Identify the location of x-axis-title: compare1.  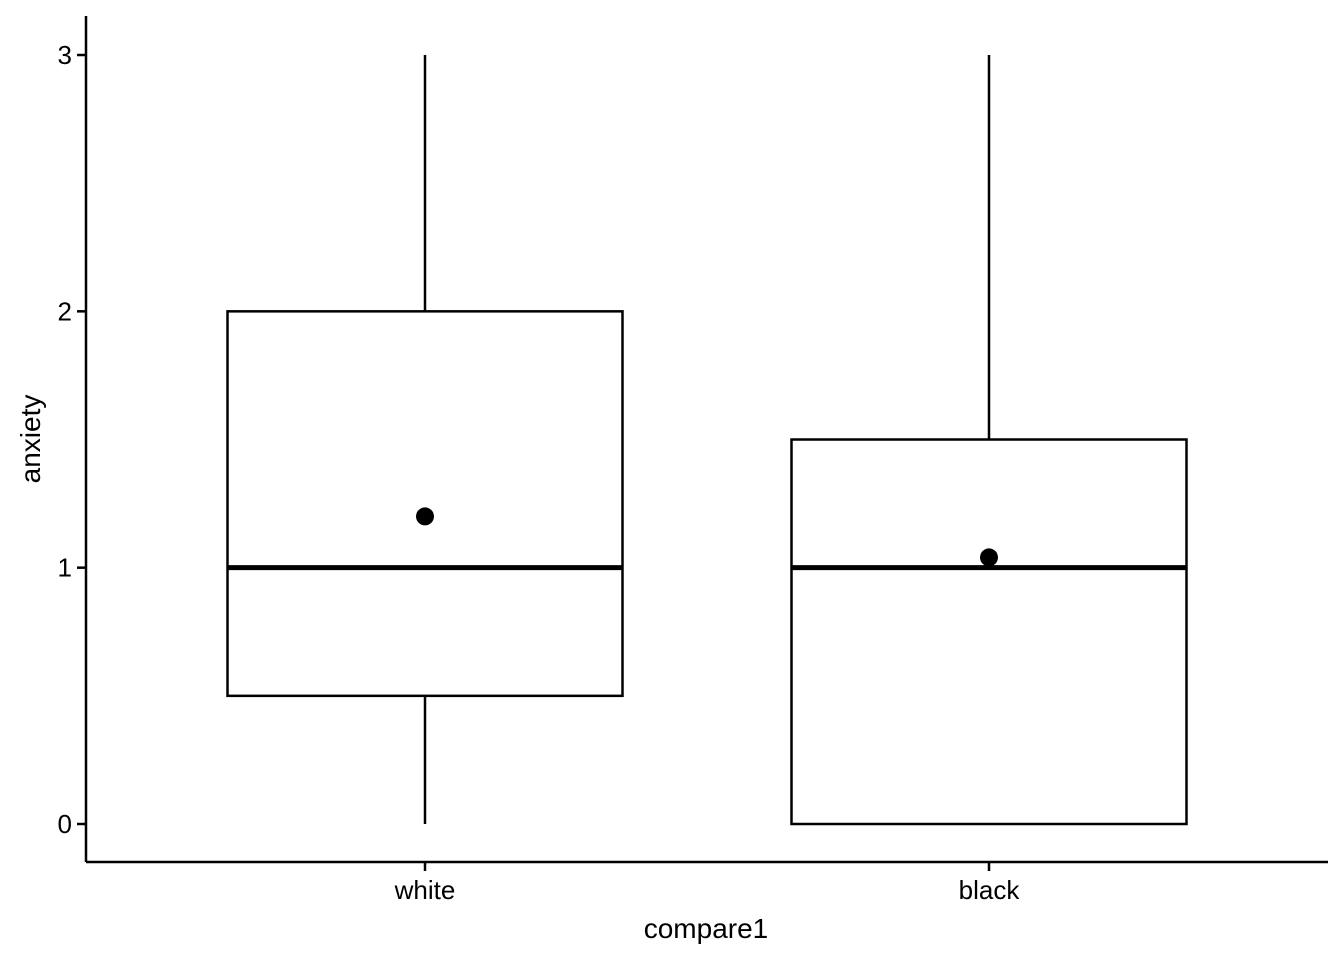
(706, 928).